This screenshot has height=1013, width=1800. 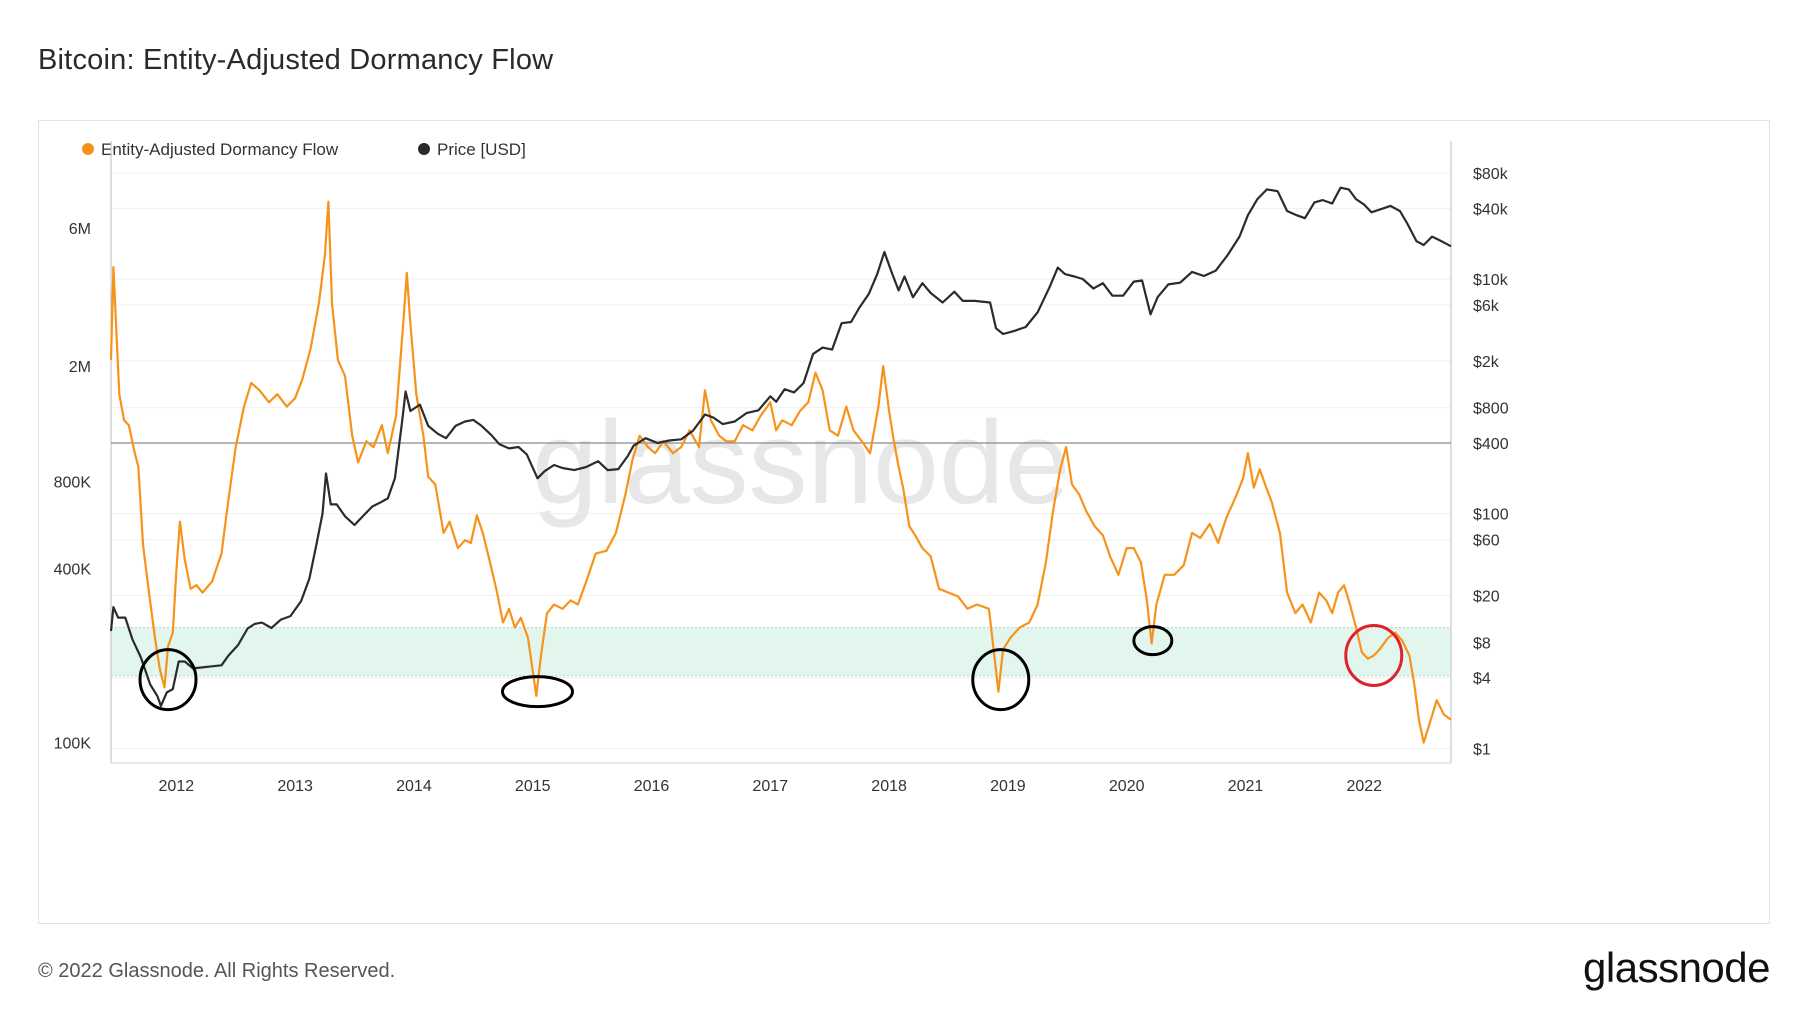 I want to click on y-left-tick-label-3: 2M, so click(x=80, y=367).